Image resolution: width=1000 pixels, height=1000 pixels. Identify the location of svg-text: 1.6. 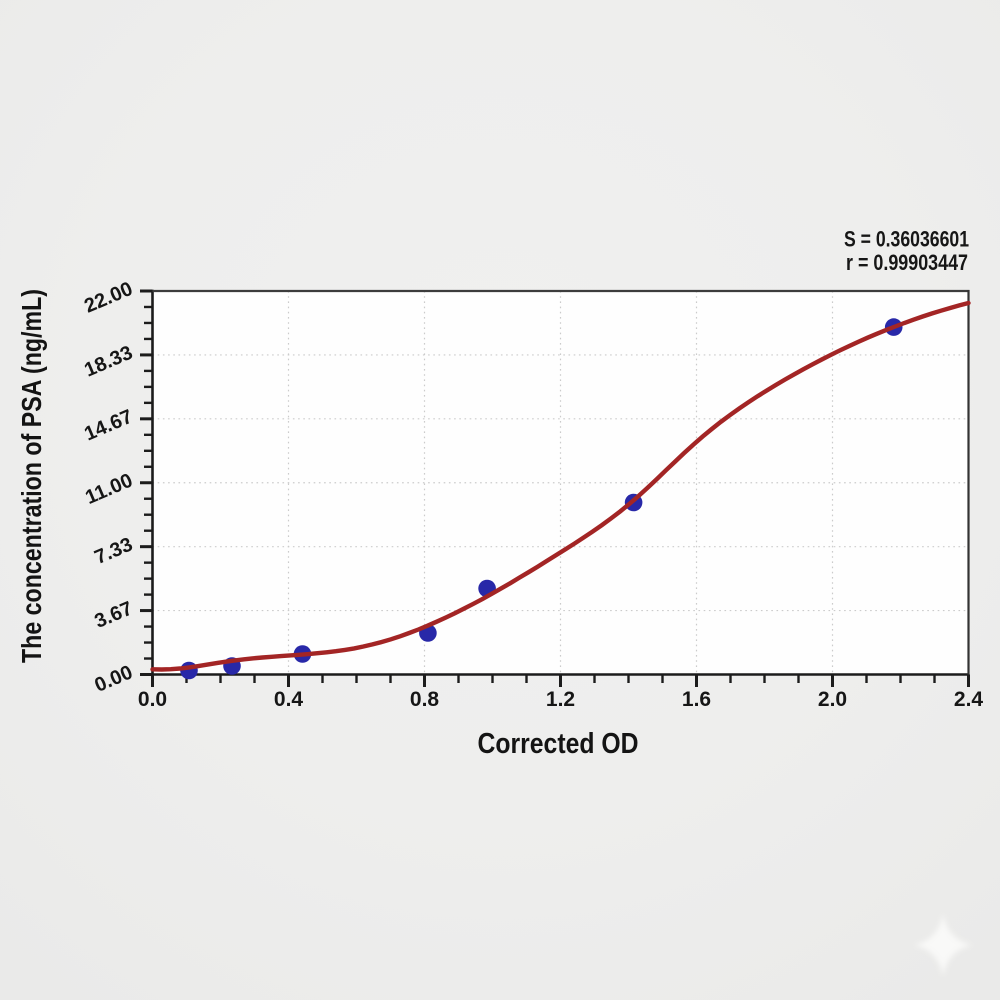
(696, 699).